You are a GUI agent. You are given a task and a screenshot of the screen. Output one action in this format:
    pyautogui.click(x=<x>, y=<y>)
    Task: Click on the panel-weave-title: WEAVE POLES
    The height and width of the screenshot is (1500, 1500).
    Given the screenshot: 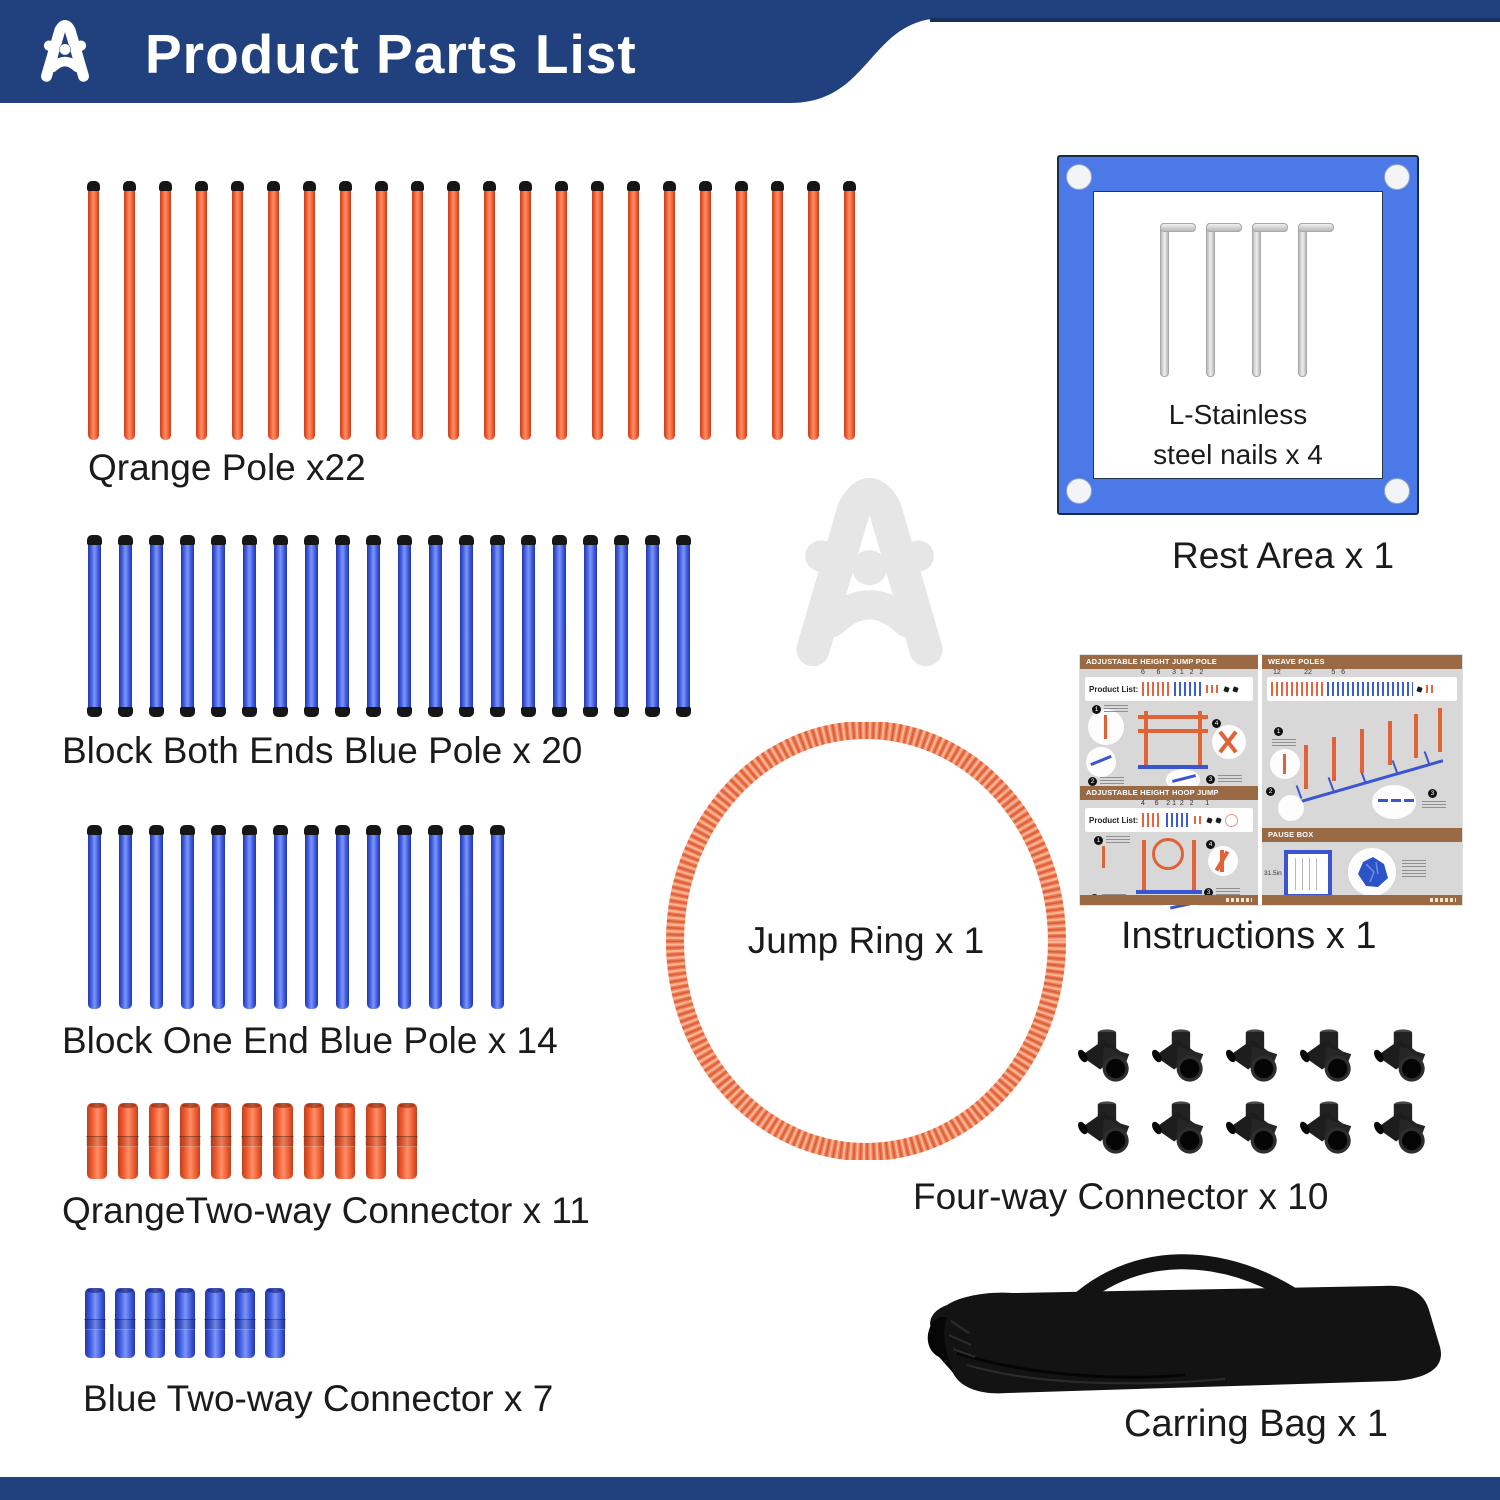 What is the action you would take?
    pyautogui.click(x=1362, y=662)
    